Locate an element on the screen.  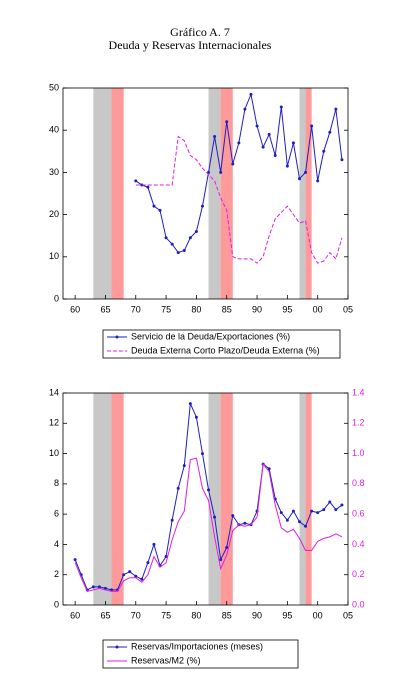
y2-tick-label: 0.6 is located at coordinates (358, 514).